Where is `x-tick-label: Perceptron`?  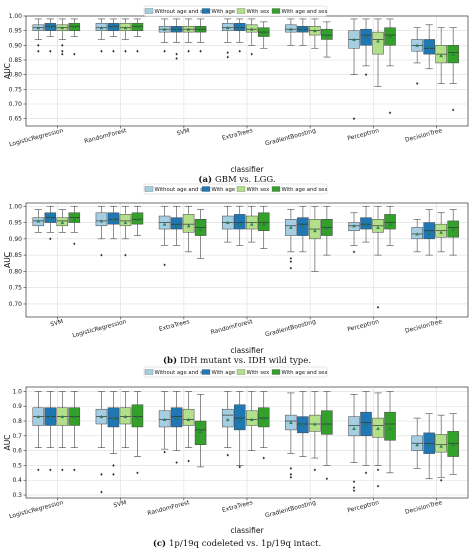
x-tick-label: Perceptron is located at coordinates (363, 134).